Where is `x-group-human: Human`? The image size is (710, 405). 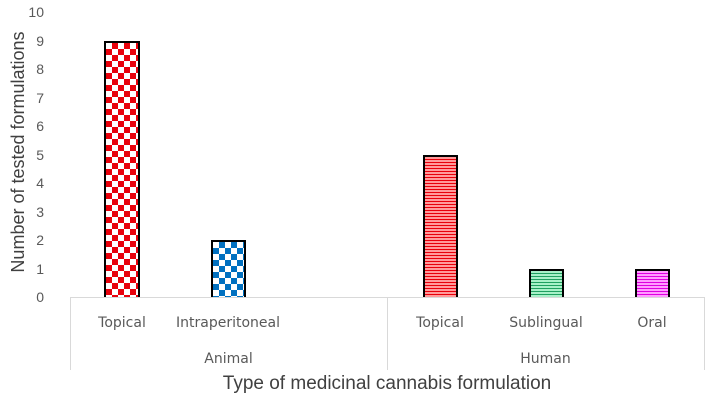
x-group-human: Human is located at coordinates (545, 359).